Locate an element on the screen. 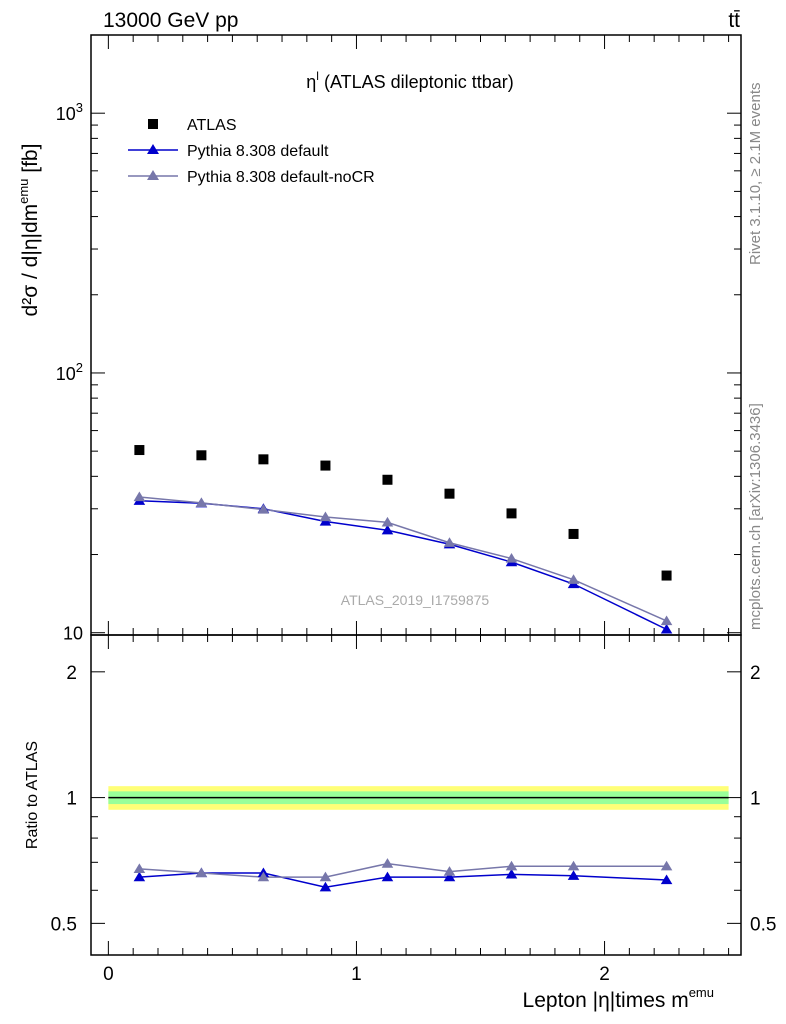 Image resolution: width=786 pixels, height=1024 pixels. main-y-tick-label: 10² is located at coordinates (69, 372).